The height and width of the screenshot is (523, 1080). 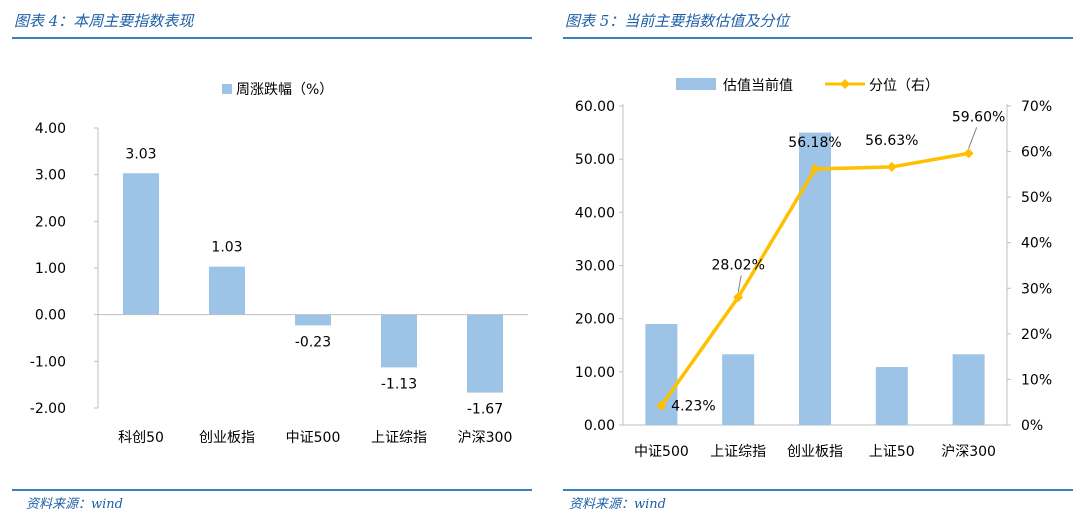 What do you see at coordinates (677, 21) in the screenshot?
I see `figure-title: 图表 5：当前主要指数估值及分位` at bounding box center [677, 21].